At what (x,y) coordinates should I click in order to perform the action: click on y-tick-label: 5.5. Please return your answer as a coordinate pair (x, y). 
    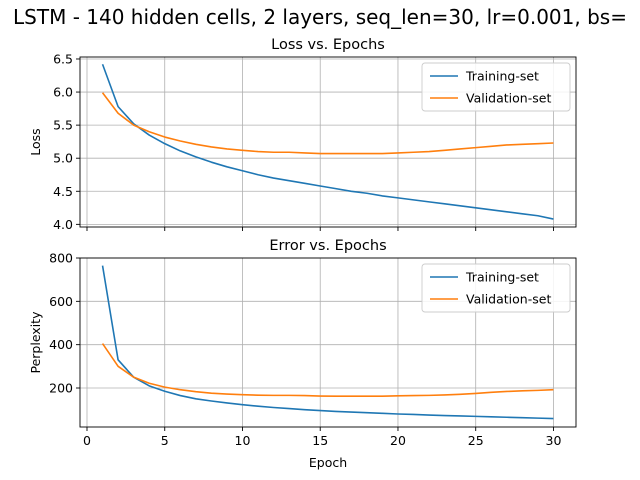
    Looking at the image, I should click on (63, 125).